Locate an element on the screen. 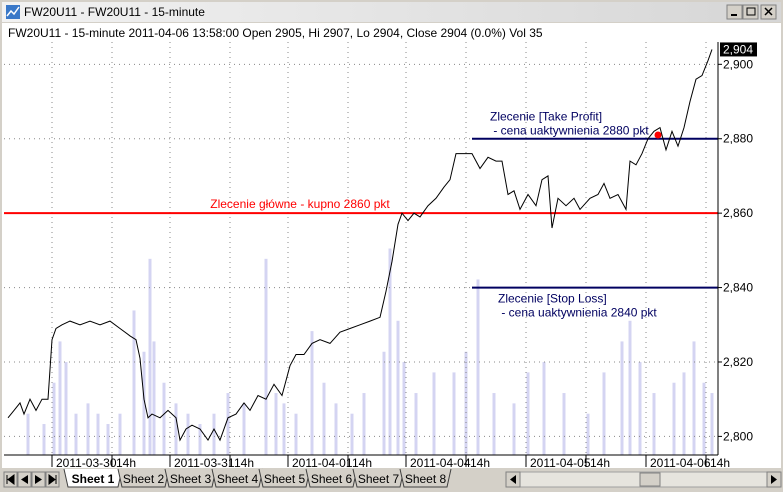  sheet-tab-label: Sheet 1 is located at coordinates (93, 479).